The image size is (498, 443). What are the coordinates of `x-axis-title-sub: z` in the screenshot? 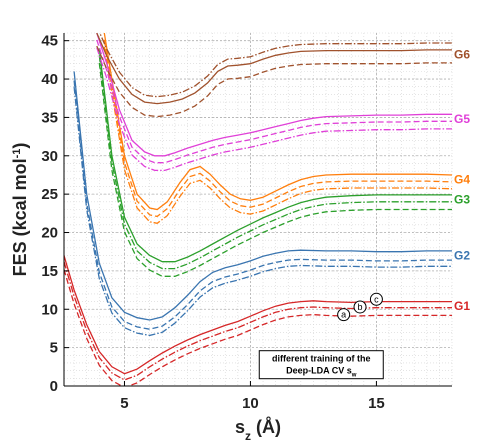 It's located at (248, 436).